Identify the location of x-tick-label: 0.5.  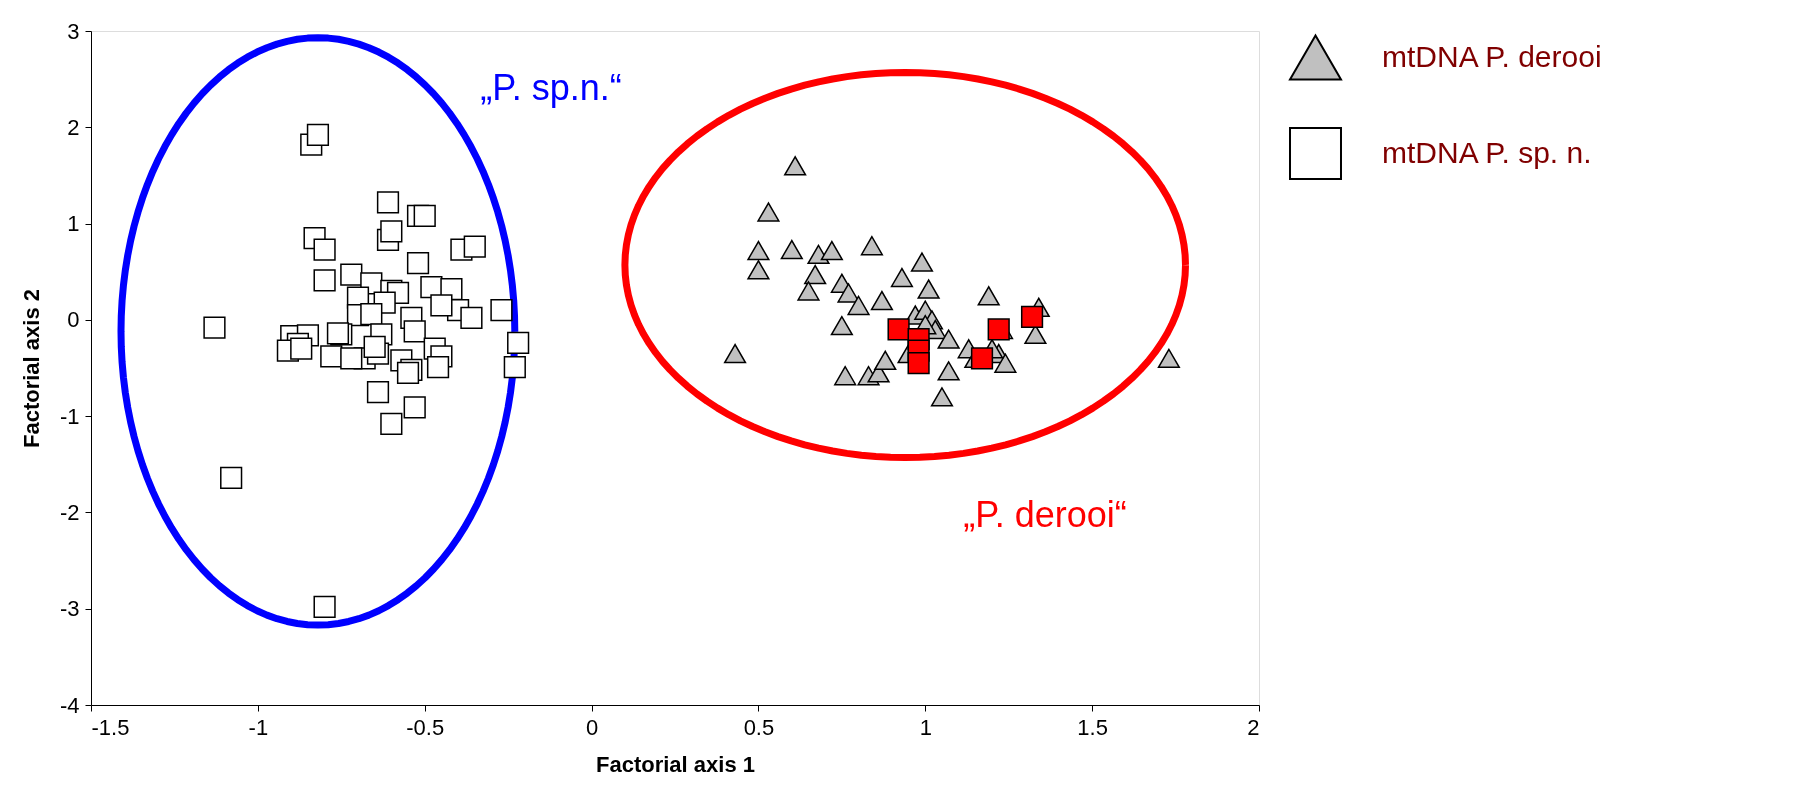
(759, 727).